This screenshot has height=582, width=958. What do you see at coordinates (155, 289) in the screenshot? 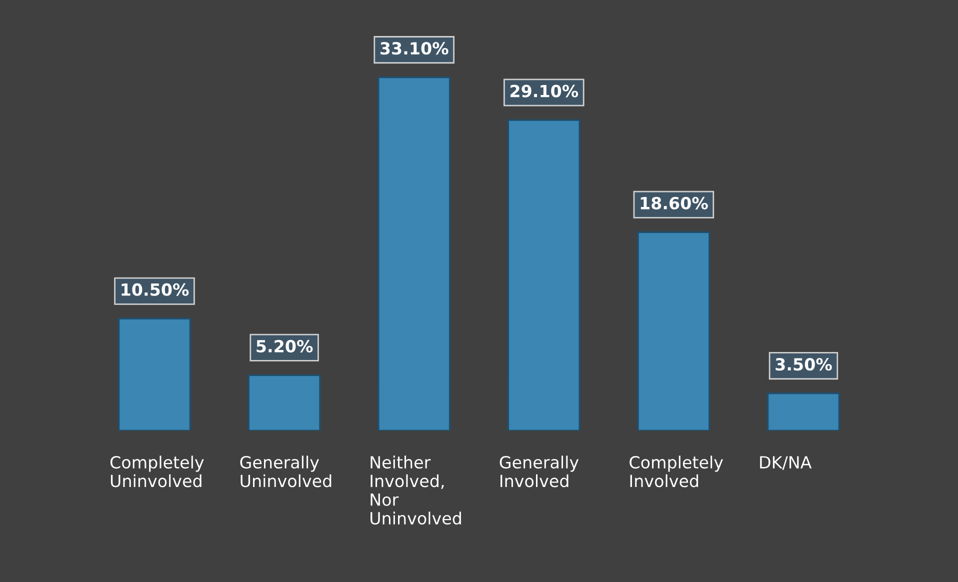
I see `data-label: 10.50%` at bounding box center [155, 289].